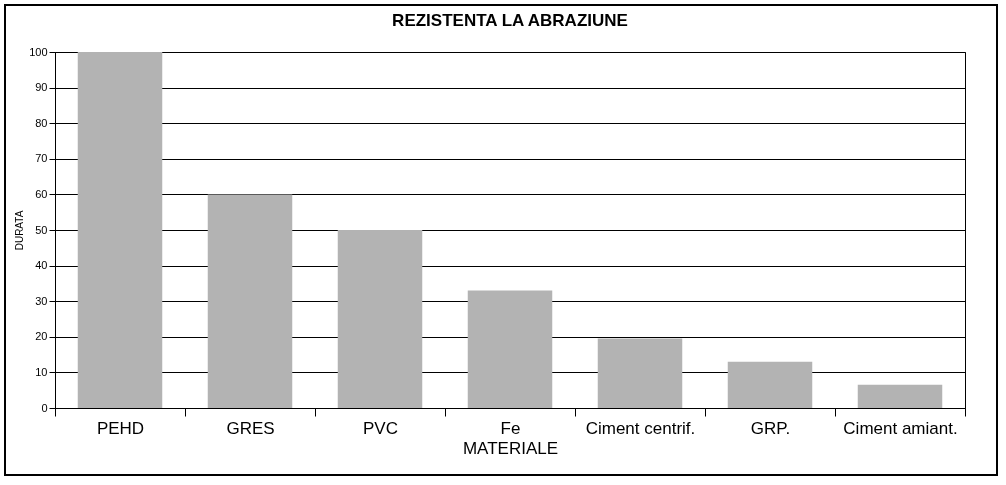 This screenshot has width=1006, height=485. I want to click on y-tick-label: 40, so click(41, 265).